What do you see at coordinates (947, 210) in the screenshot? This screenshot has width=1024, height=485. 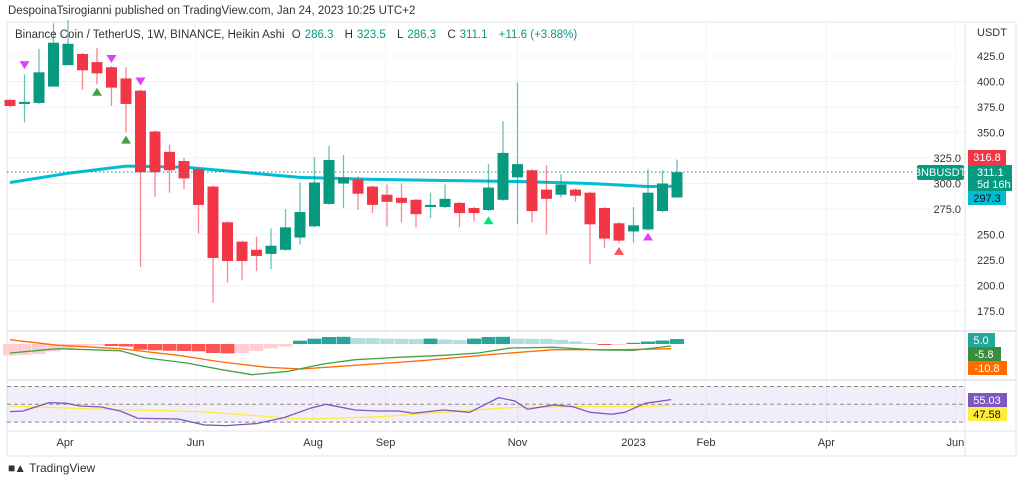 I see `price-tick-label: 275.0` at bounding box center [947, 210].